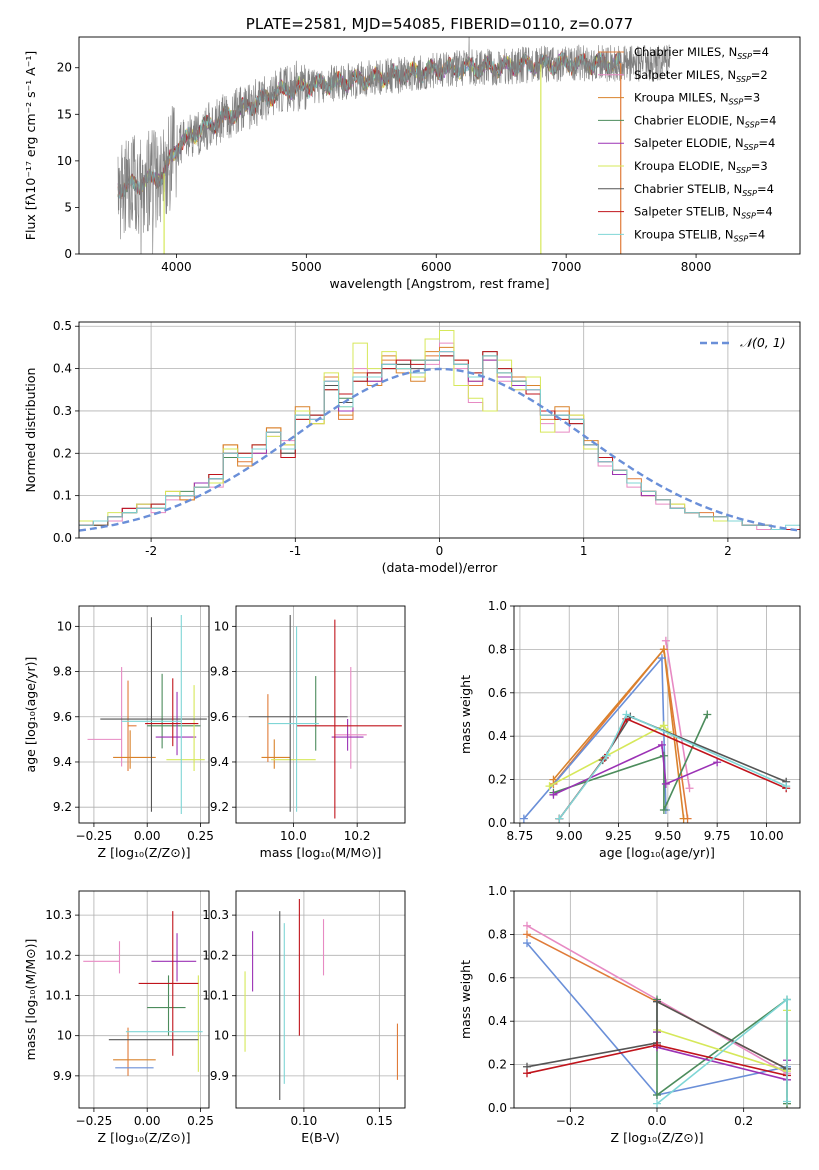  Describe the element at coordinates (30, 715) in the screenshot. I see `y-axis-label: age [log₁₀(age/yr)]` at that location.